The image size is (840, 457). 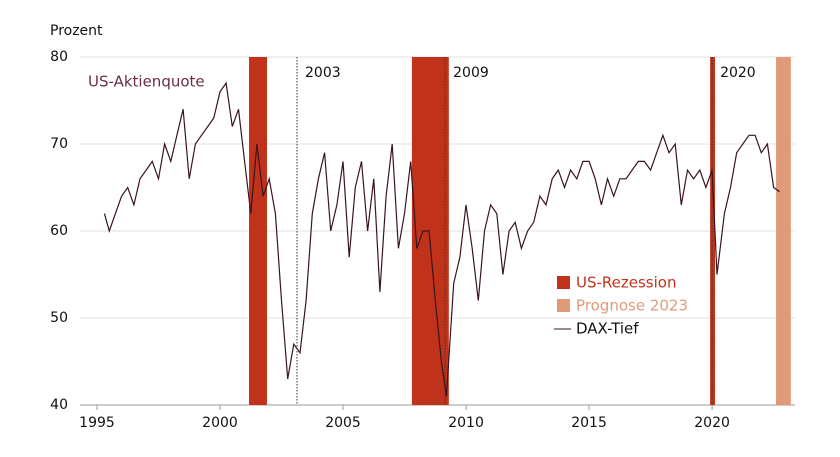 I want to click on y-tick-label: 60, so click(x=59, y=231).